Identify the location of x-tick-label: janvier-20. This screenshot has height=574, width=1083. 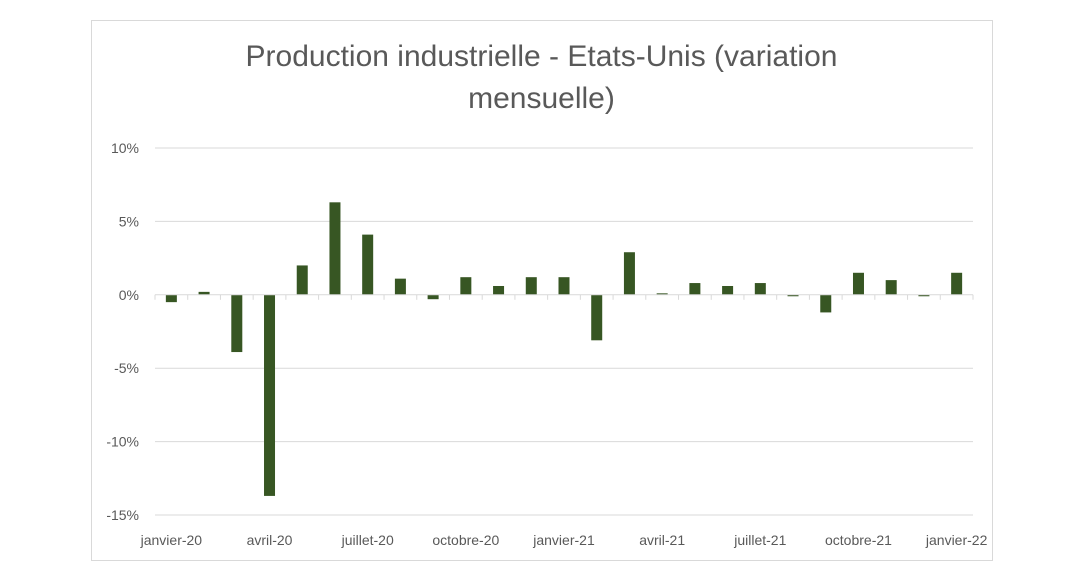
(171, 540).